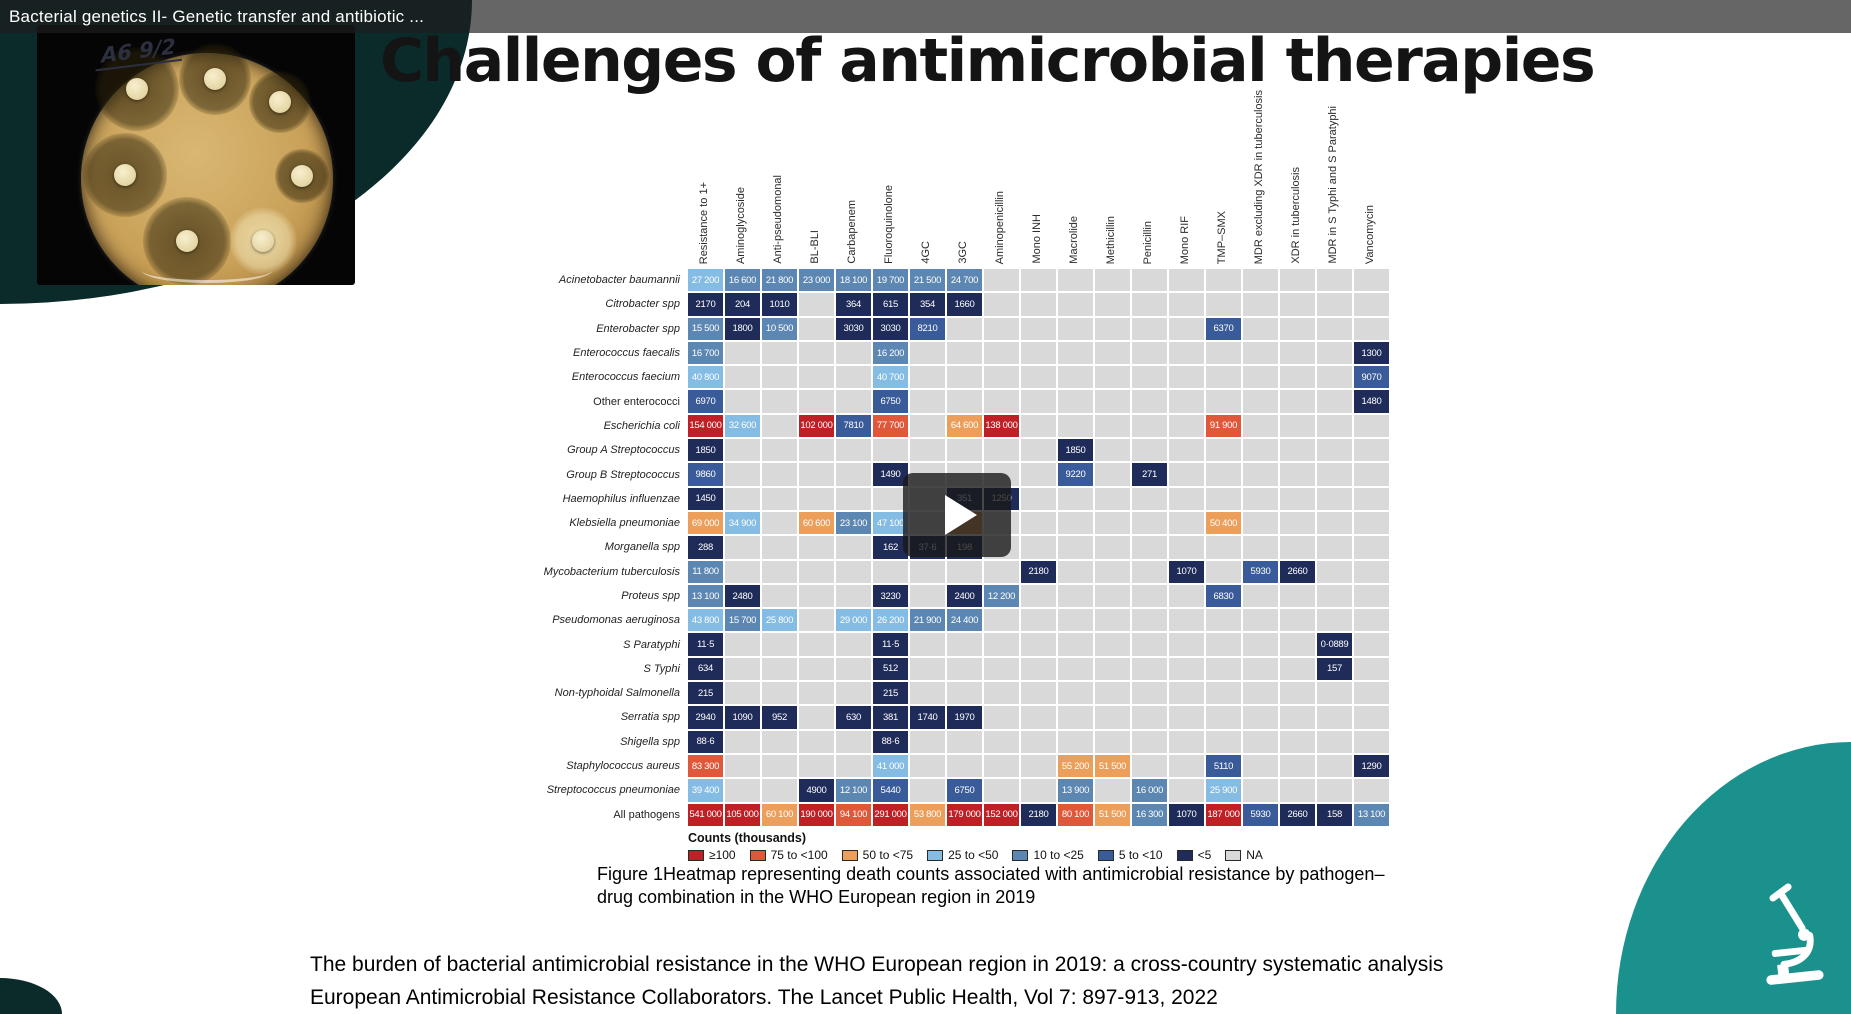 Image resolution: width=1851 pixels, height=1014 pixels. What do you see at coordinates (779, 280) in the screenshot?
I see `heatmap-cell: 21 800` at bounding box center [779, 280].